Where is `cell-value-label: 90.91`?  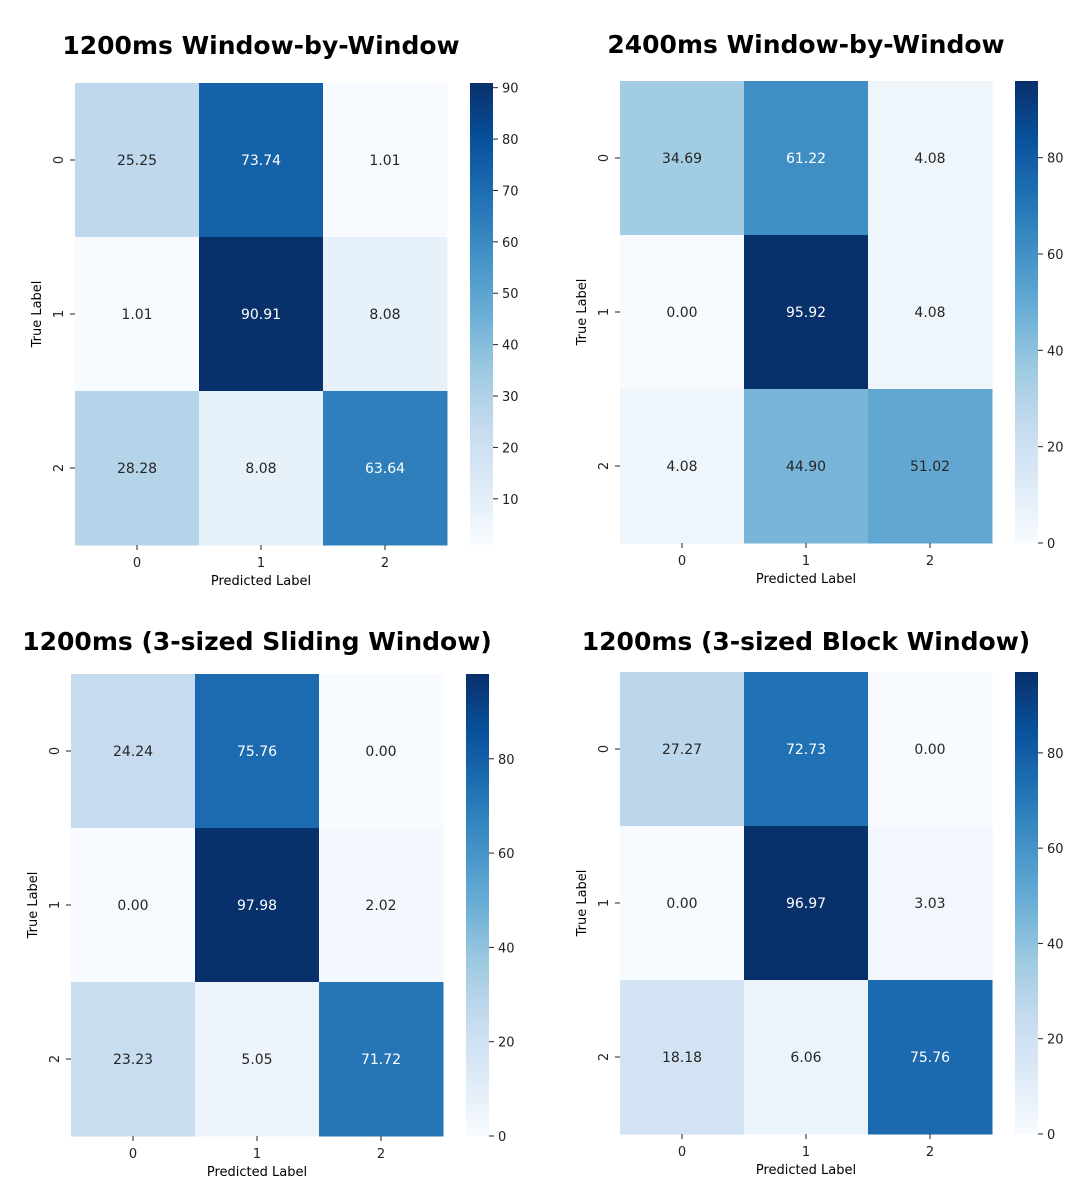
cell-value-label: 90.91 is located at coordinates (261, 315).